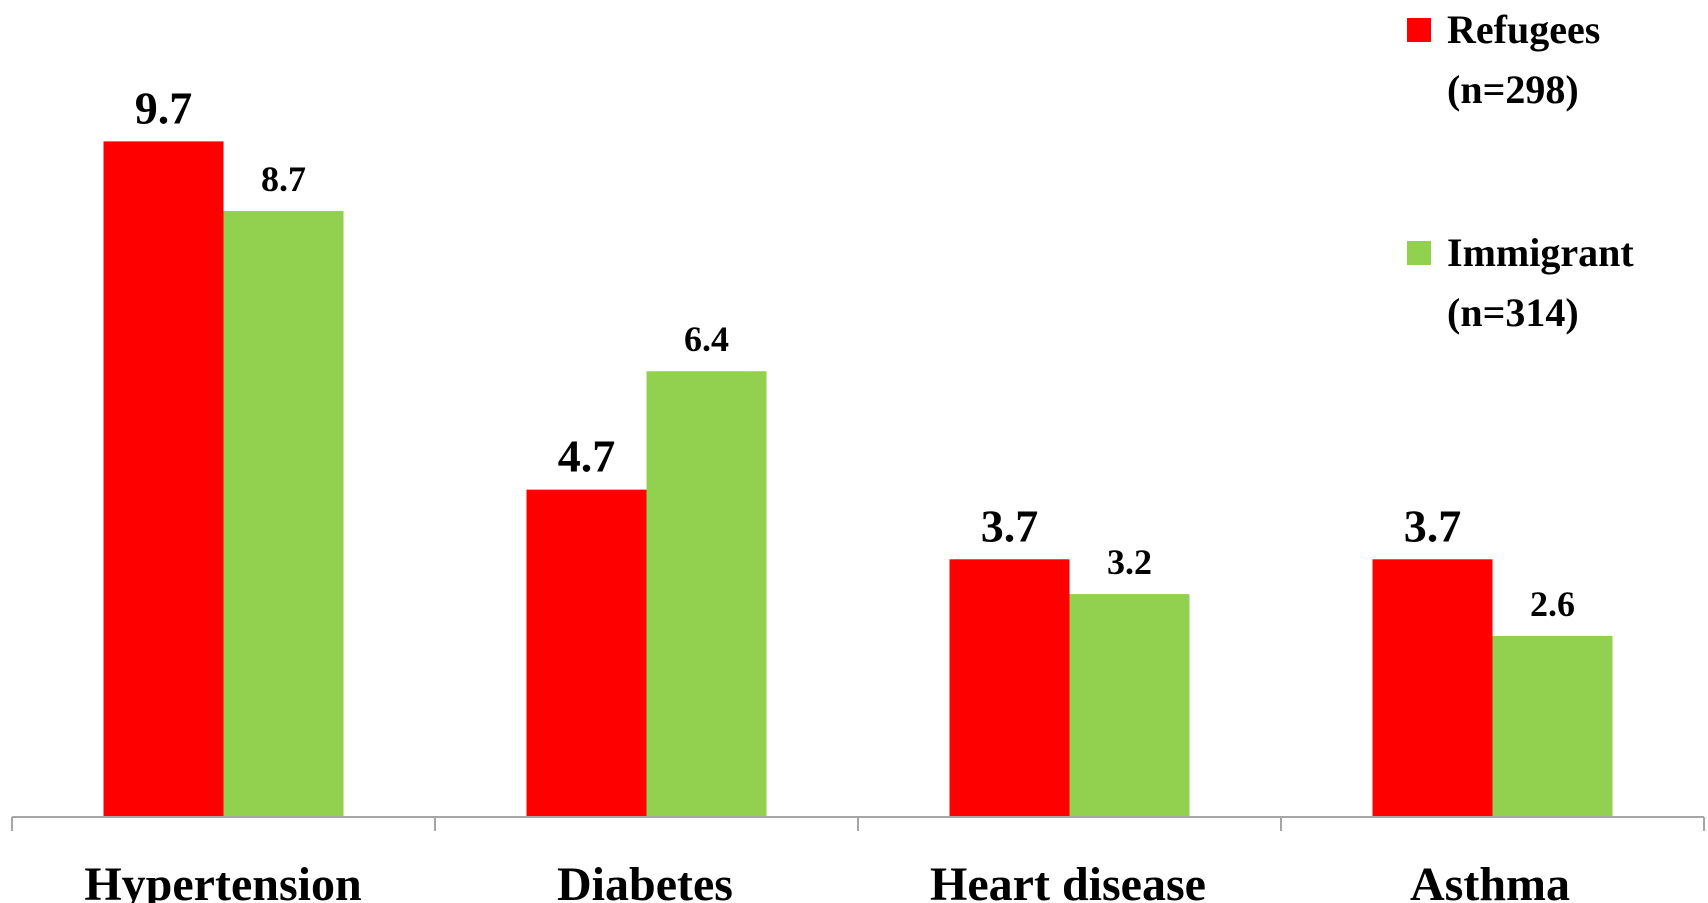  Describe the element at coordinates (706, 339) in the screenshot. I see `value-label-immigrant-diabetes: 6.4` at that location.